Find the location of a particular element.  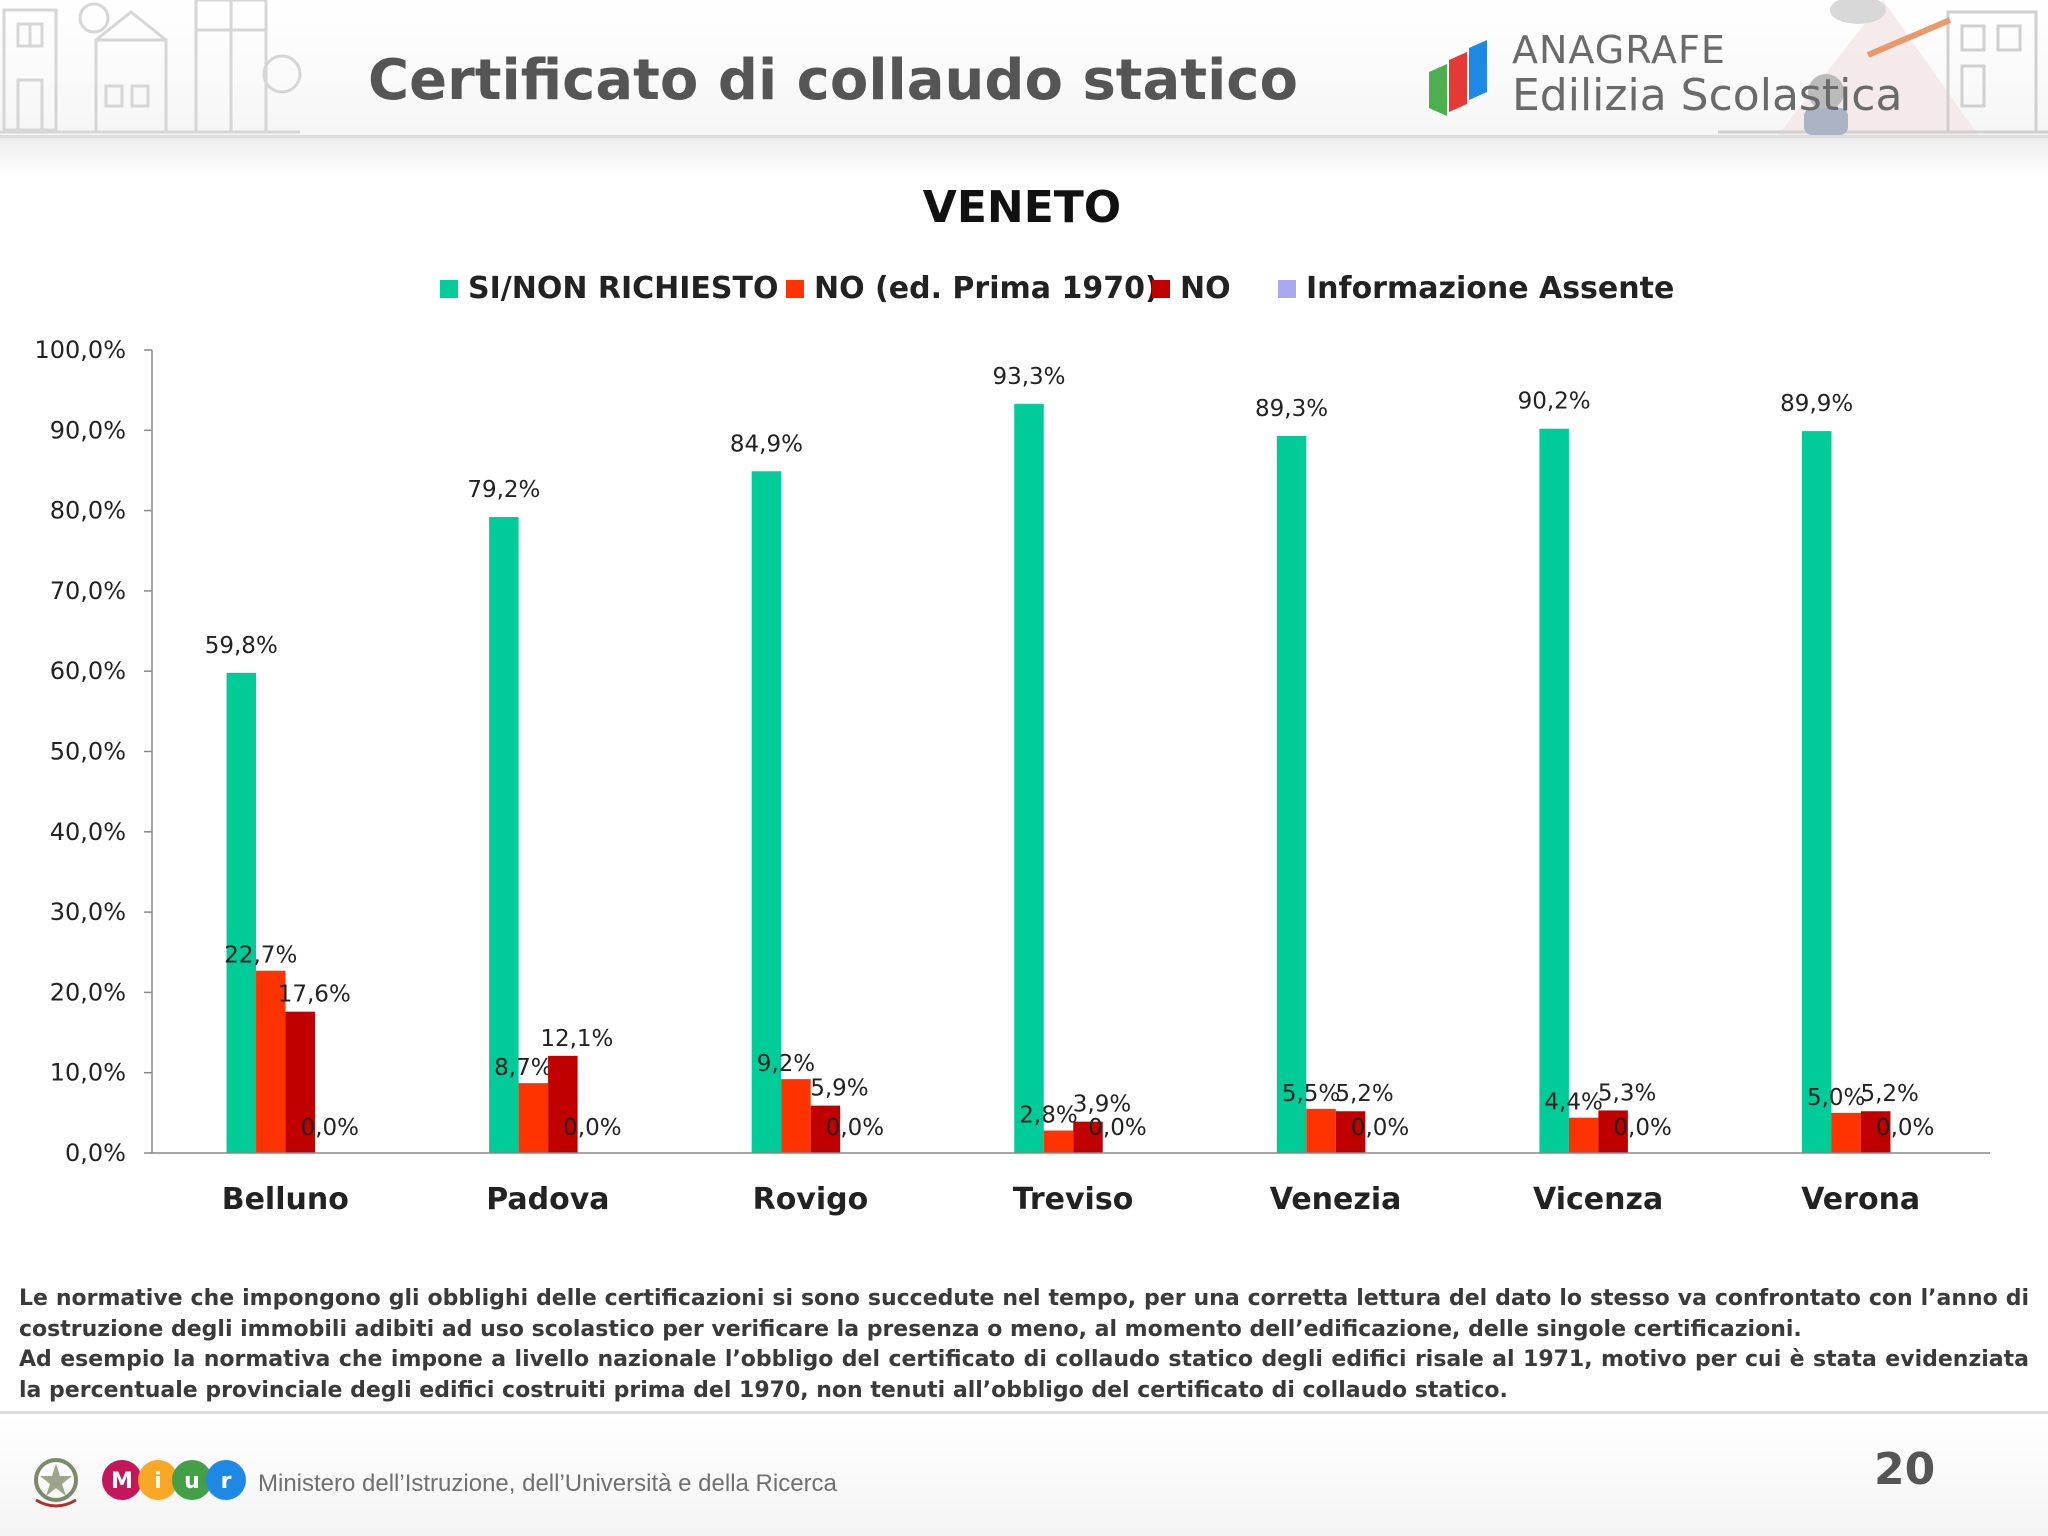

buildings-illustration-right is located at coordinates (1883, 67).